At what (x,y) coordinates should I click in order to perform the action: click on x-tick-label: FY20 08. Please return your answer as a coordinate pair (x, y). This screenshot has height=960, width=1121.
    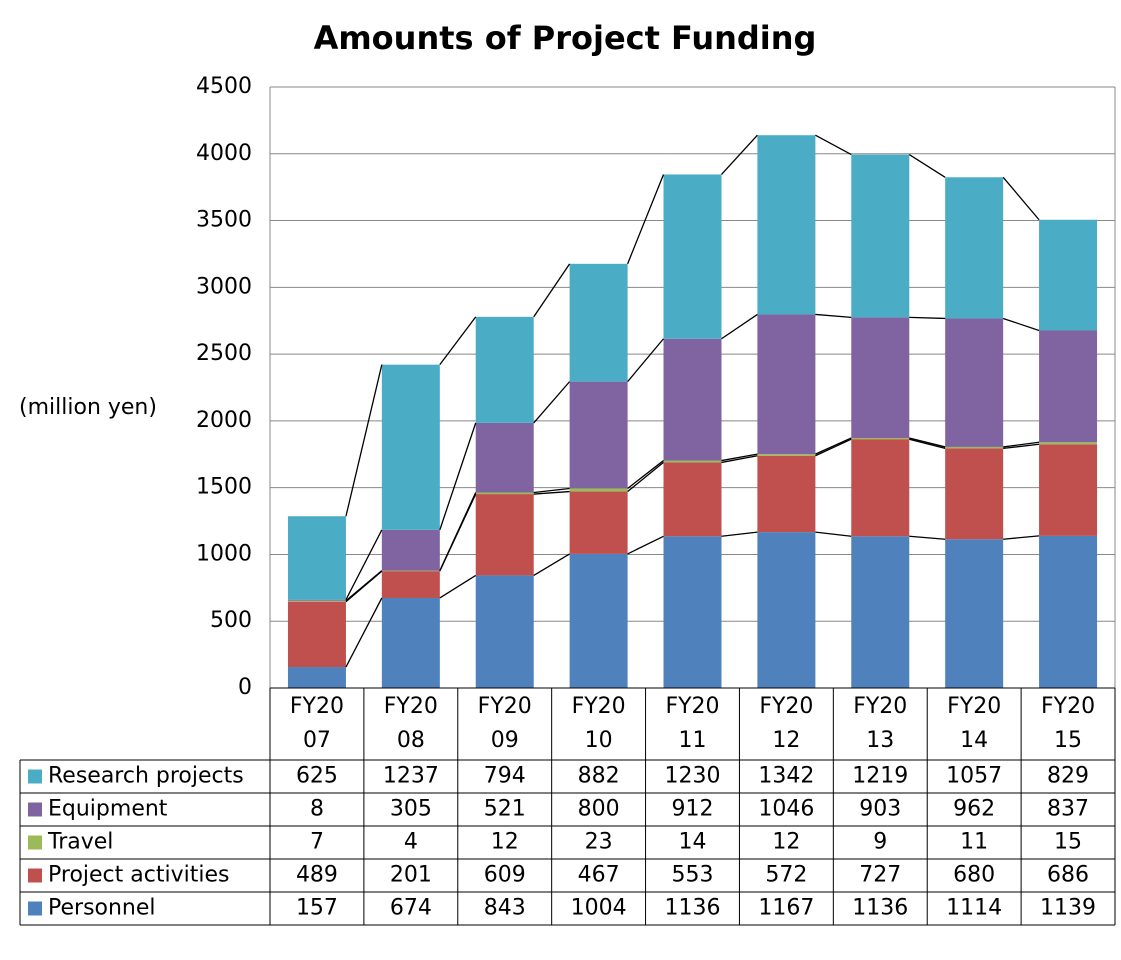
    Looking at the image, I should click on (411, 723).